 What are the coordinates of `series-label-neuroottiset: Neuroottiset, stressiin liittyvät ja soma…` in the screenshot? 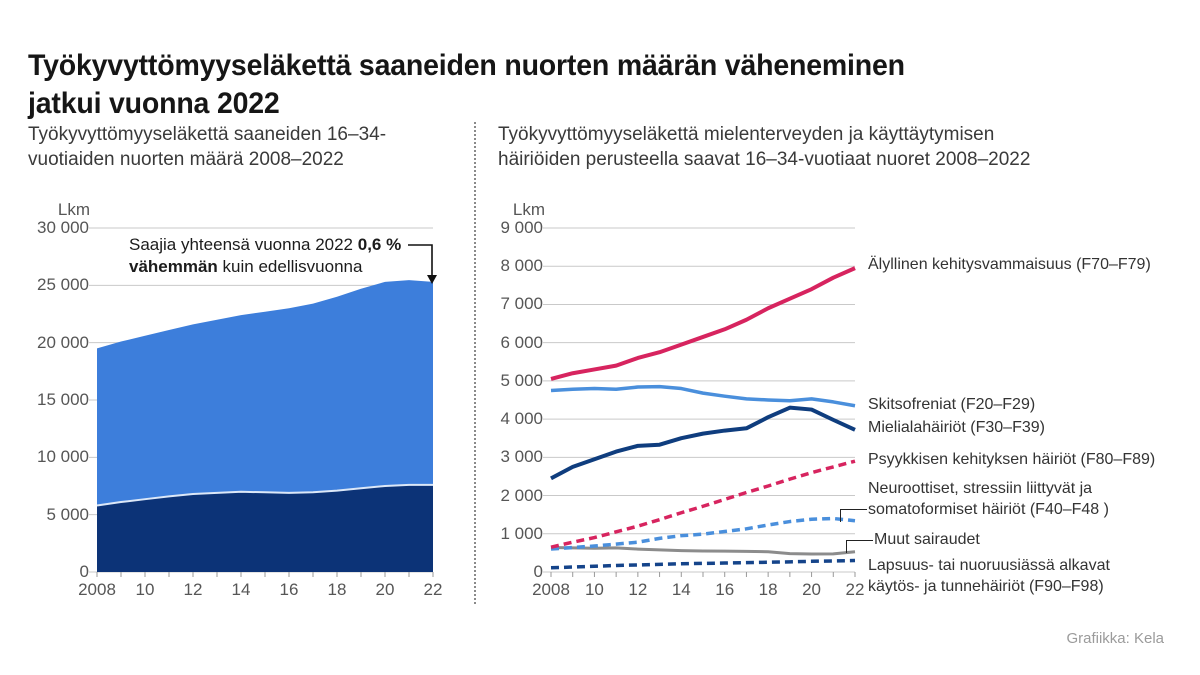 It's located at (988, 499).